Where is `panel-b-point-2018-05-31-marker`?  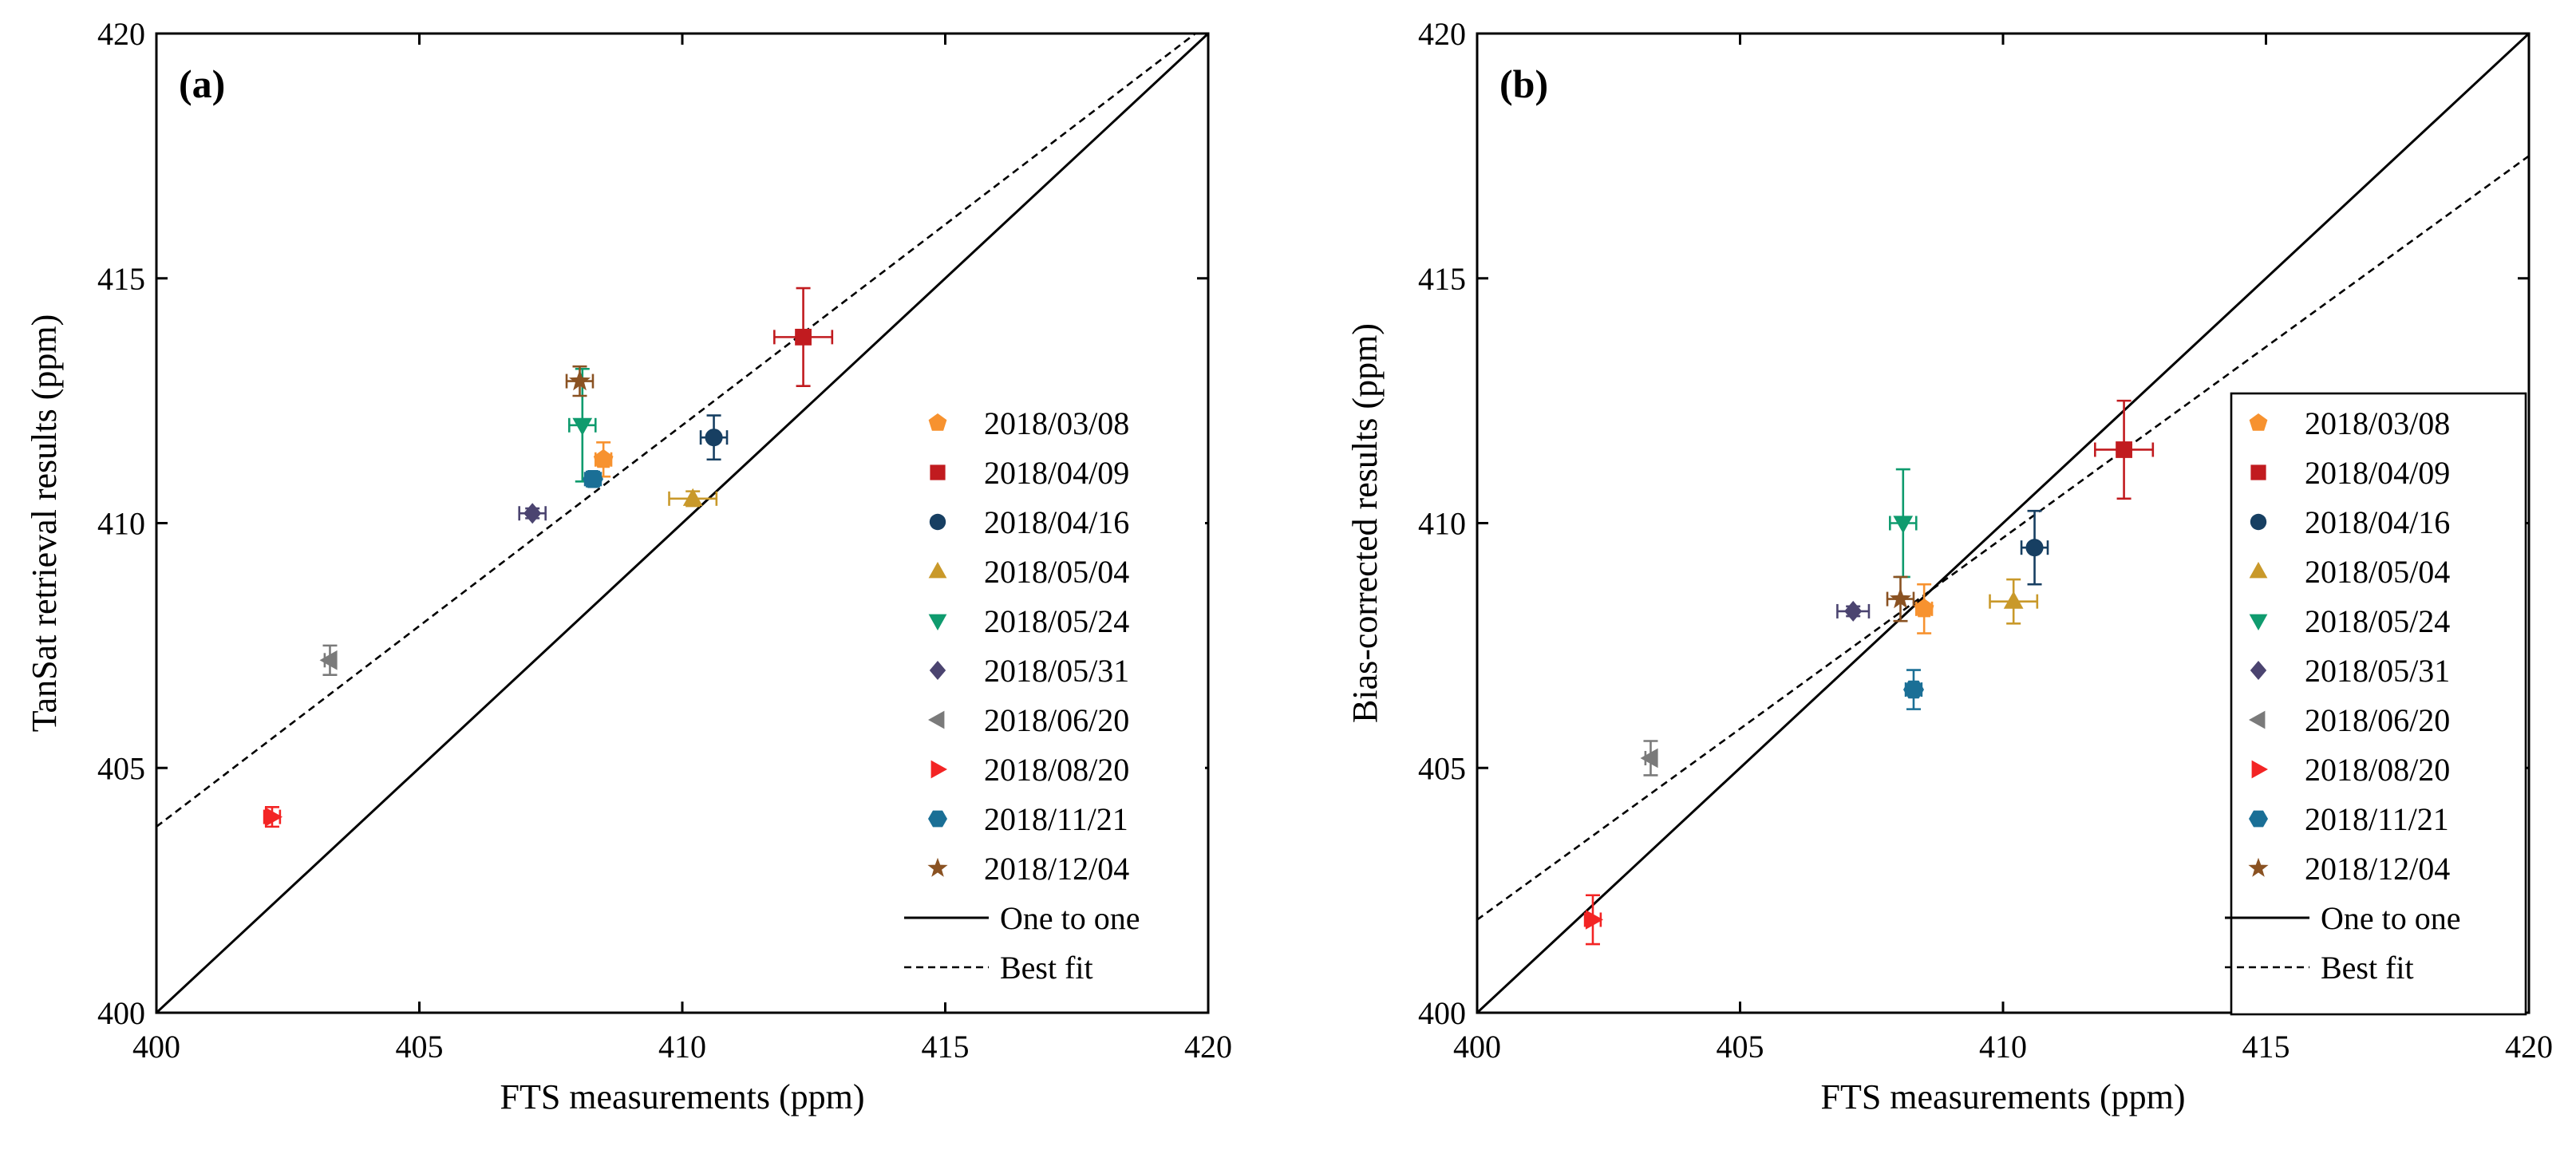 panel-b-point-2018-05-31-marker is located at coordinates (1853, 611).